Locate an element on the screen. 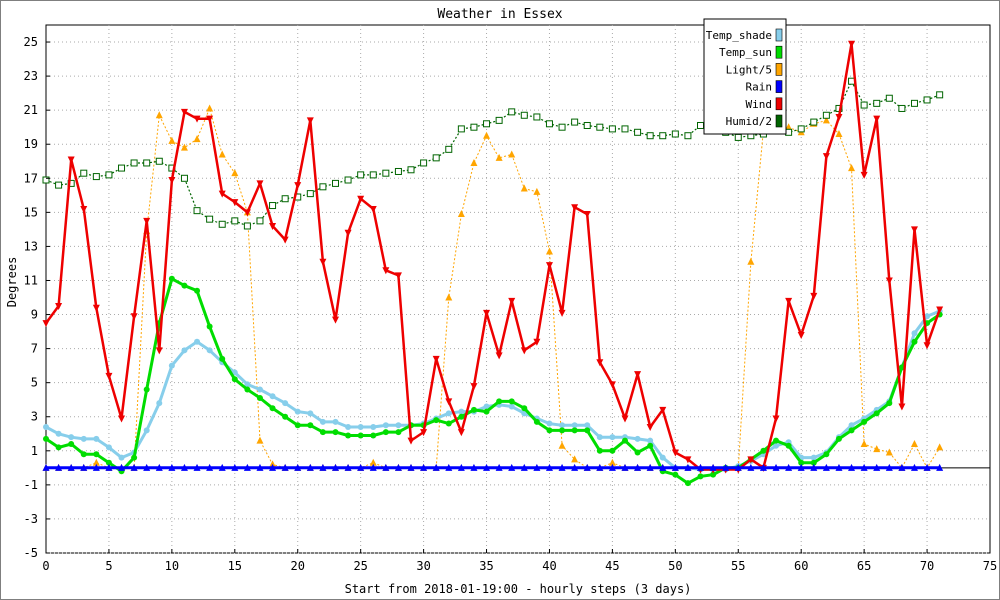 Image resolution: width=1000 pixels, height=600 pixels. x-tick-label: 25 is located at coordinates (360, 566).